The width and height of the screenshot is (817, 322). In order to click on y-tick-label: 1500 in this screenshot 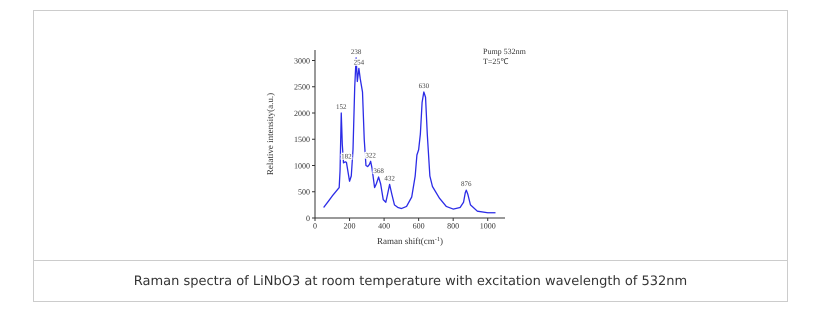, I will do `click(302, 139)`.